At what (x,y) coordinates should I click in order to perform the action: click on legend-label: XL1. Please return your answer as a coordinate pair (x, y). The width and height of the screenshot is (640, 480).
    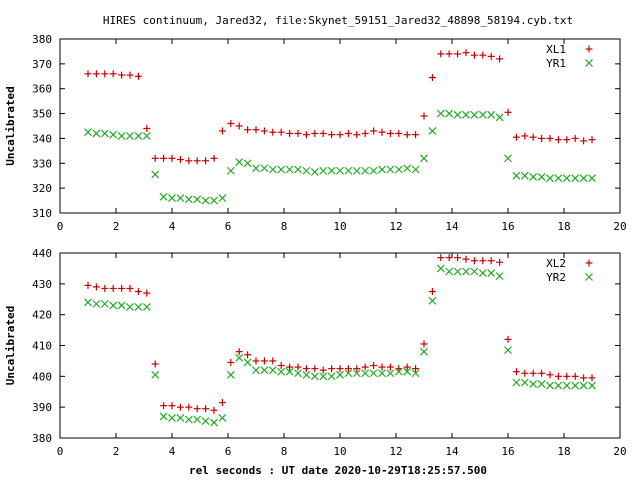
    Looking at the image, I should click on (556, 49).